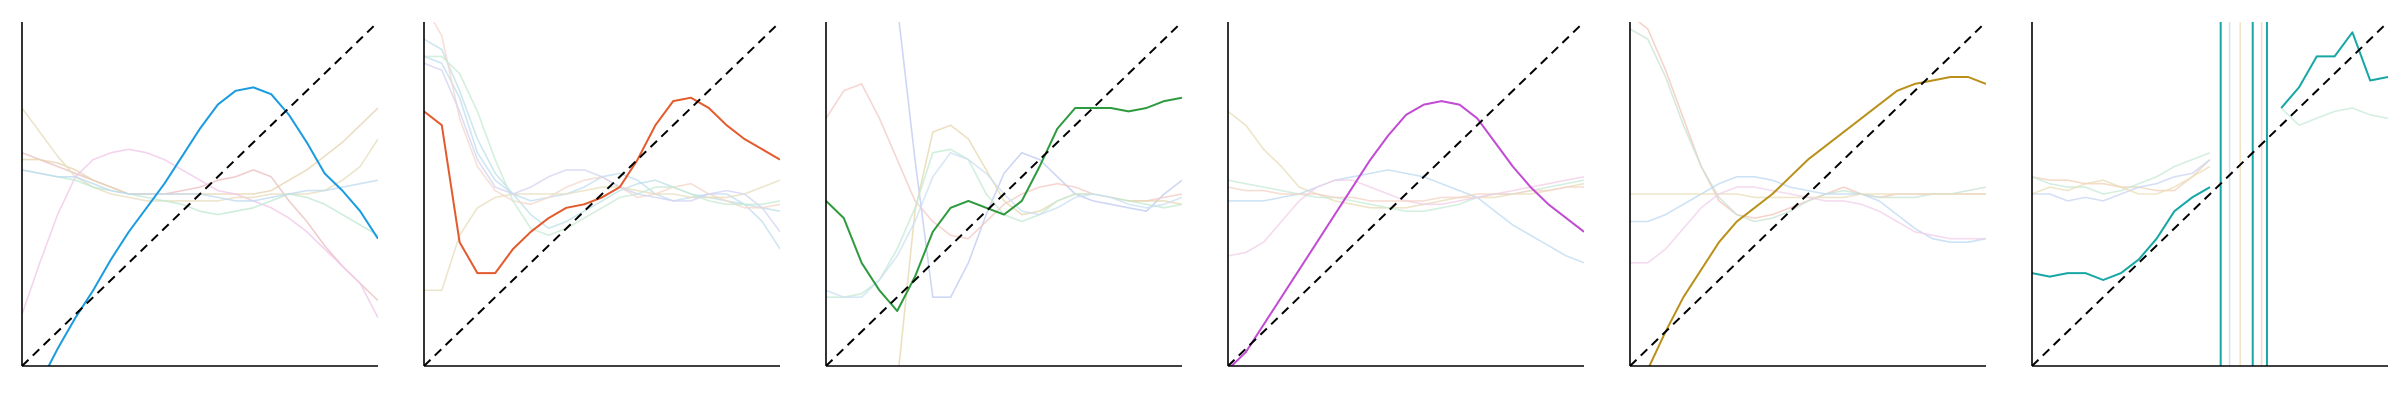 The height and width of the screenshot is (400, 2400). What do you see at coordinates (2334, 116) in the screenshot?
I see `background-series-line-3-seg2` at bounding box center [2334, 116].